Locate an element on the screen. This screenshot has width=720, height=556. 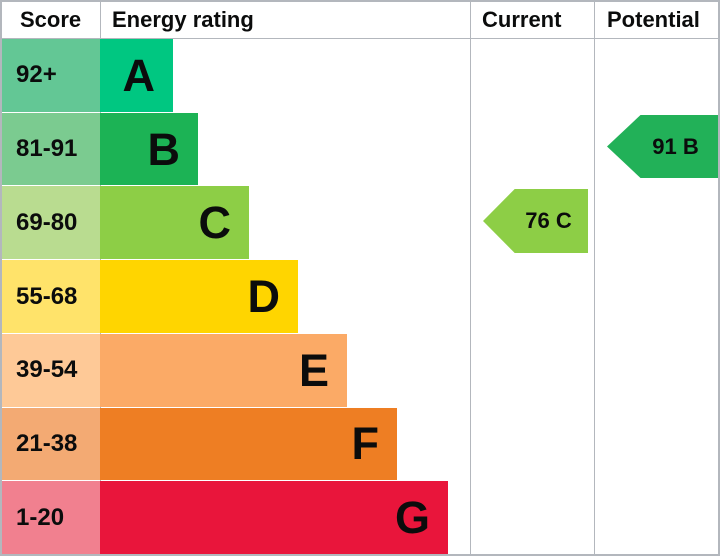
band-score-cell-b: 81-91 is located at coordinates (51, 149).